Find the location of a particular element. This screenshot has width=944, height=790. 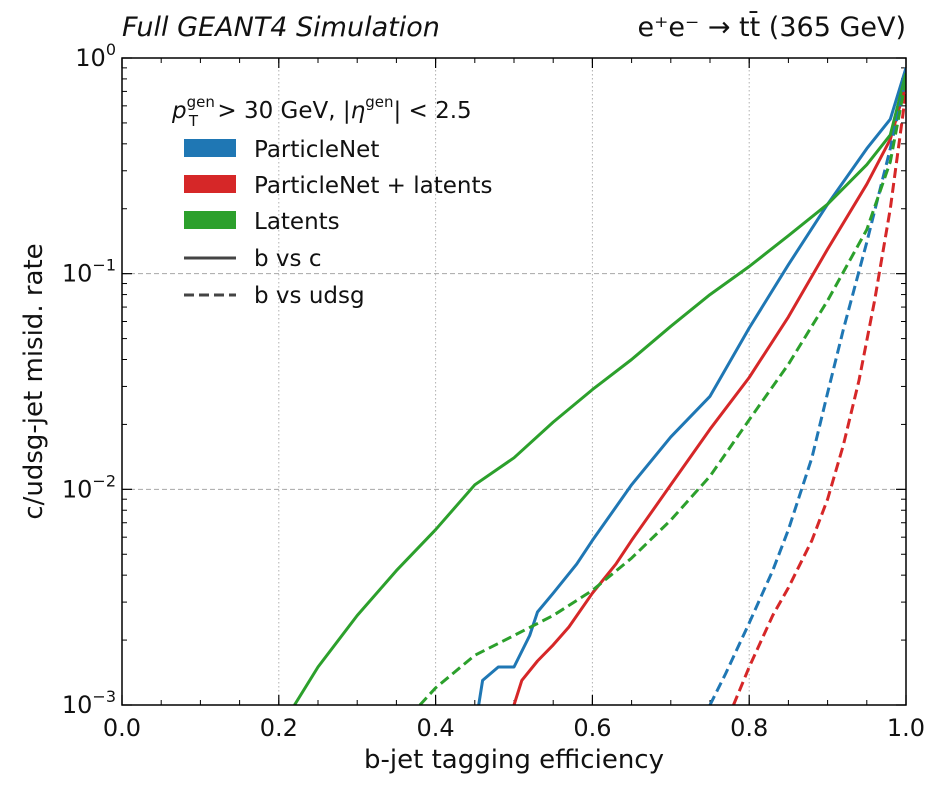

y-tick-label: 10⁻¹ is located at coordinates (89, 272).